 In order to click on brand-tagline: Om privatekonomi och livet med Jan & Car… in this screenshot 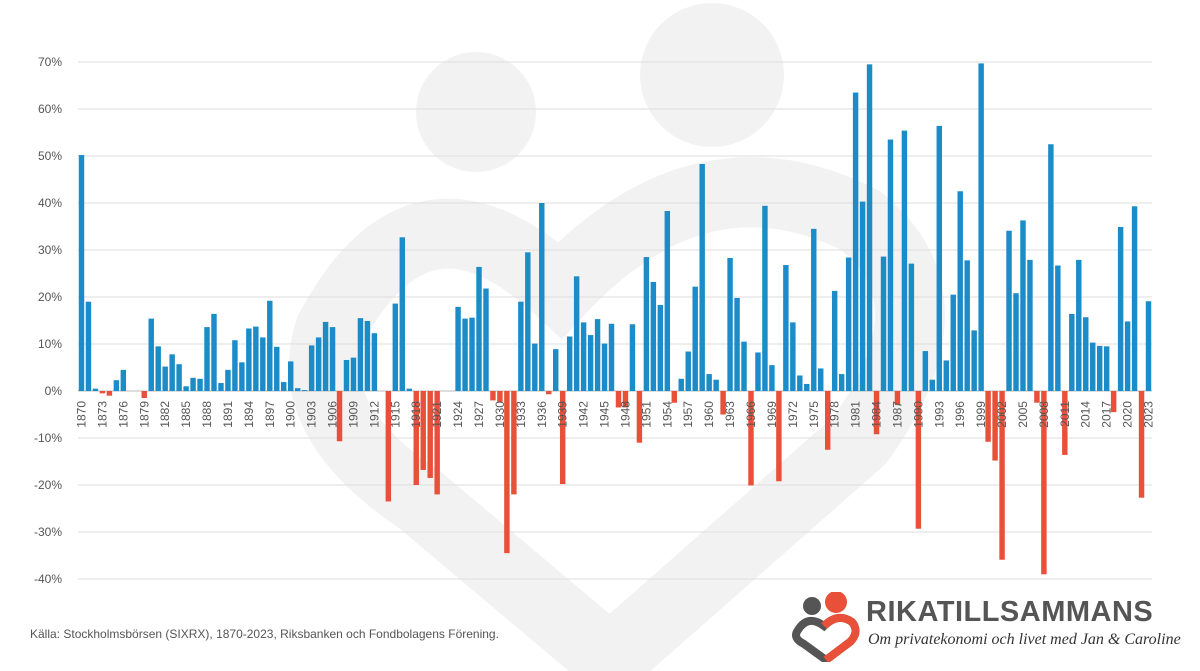, I will do `click(1024, 639)`.